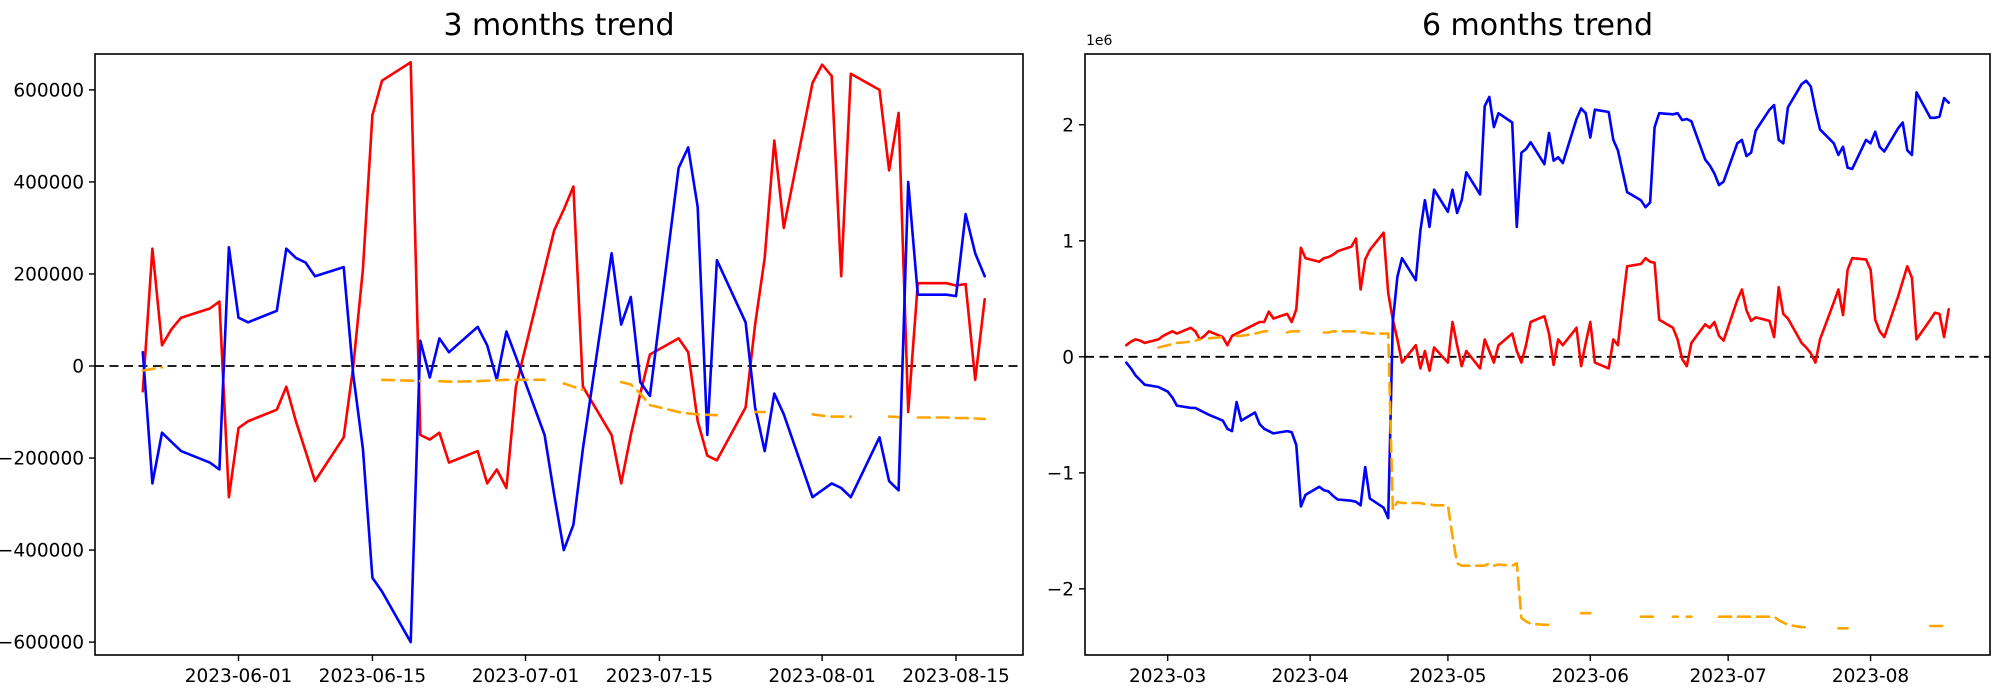 This screenshot has width=2000, height=700. What do you see at coordinates (822, 676) in the screenshot?
I see `x-tick-label: 2023-08-01` at bounding box center [822, 676].